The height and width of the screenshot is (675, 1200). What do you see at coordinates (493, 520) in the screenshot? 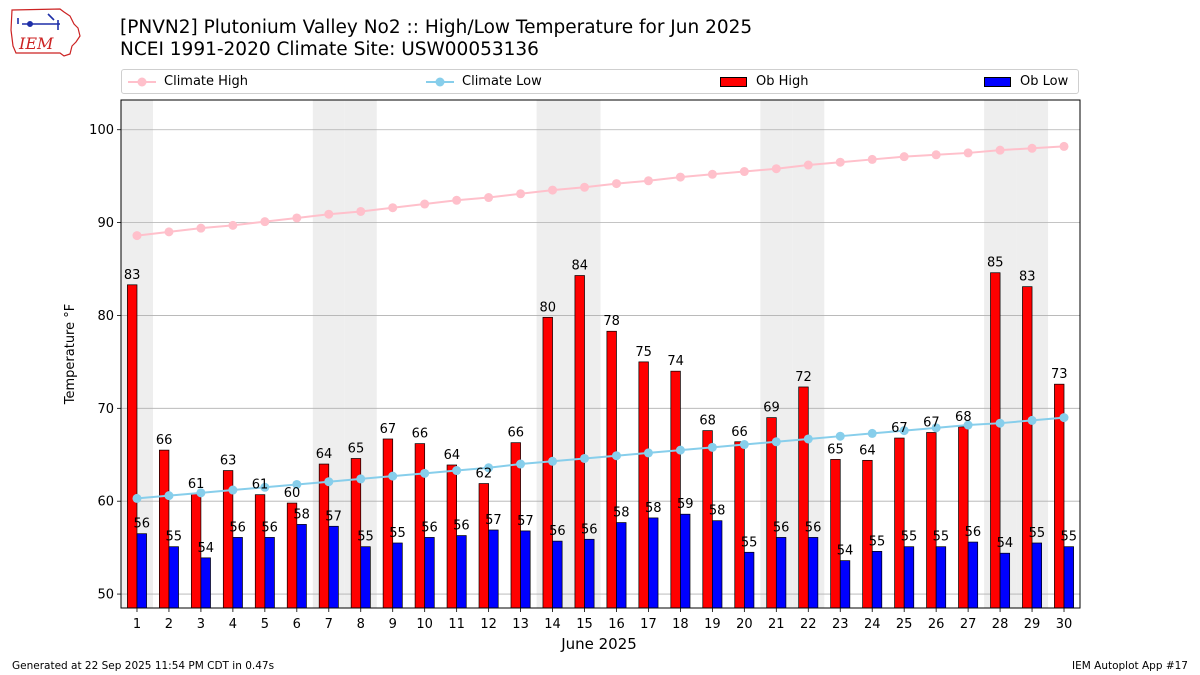
I see `ob-low-label-12: 57` at bounding box center [493, 520].